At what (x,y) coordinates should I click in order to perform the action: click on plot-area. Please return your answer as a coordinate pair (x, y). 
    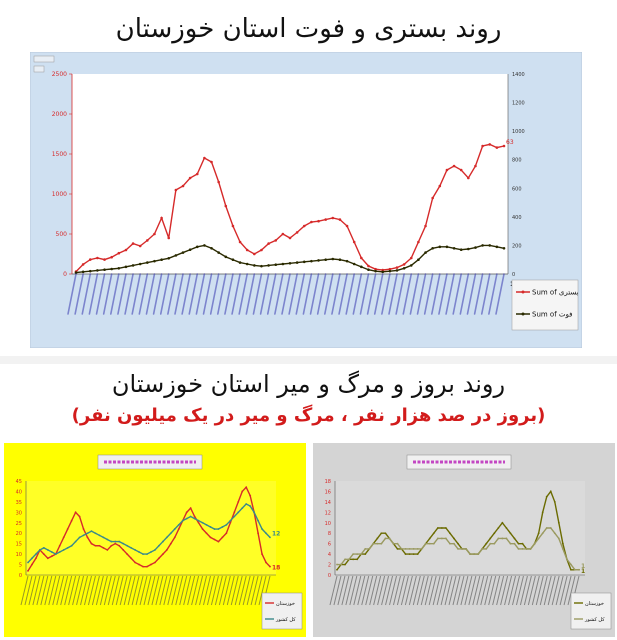
    Looking at the image, I should click on (151, 528).